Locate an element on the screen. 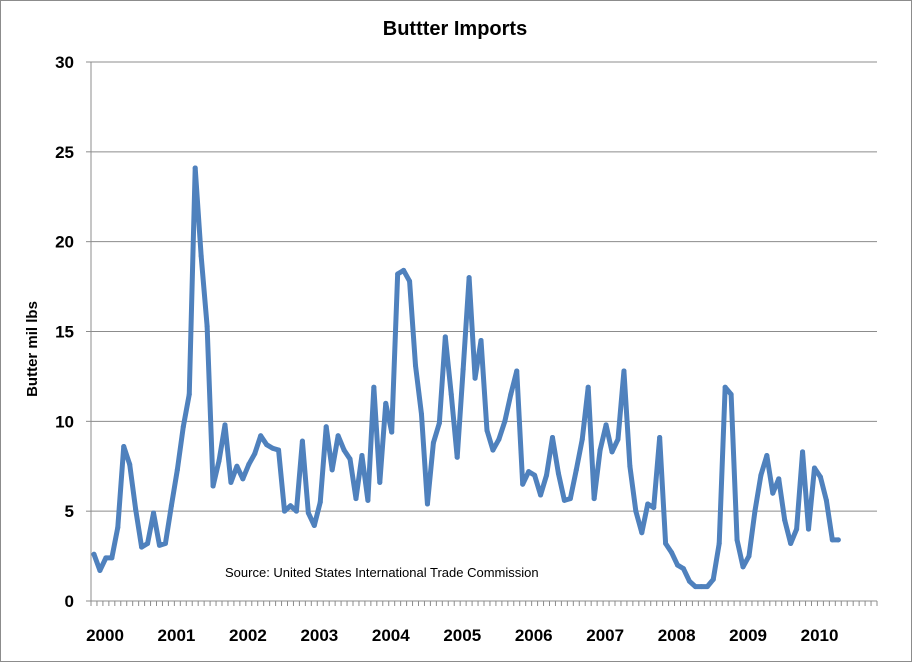 Image resolution: width=912 pixels, height=662 pixels. x-tick-label: 2005 is located at coordinates (462, 635).